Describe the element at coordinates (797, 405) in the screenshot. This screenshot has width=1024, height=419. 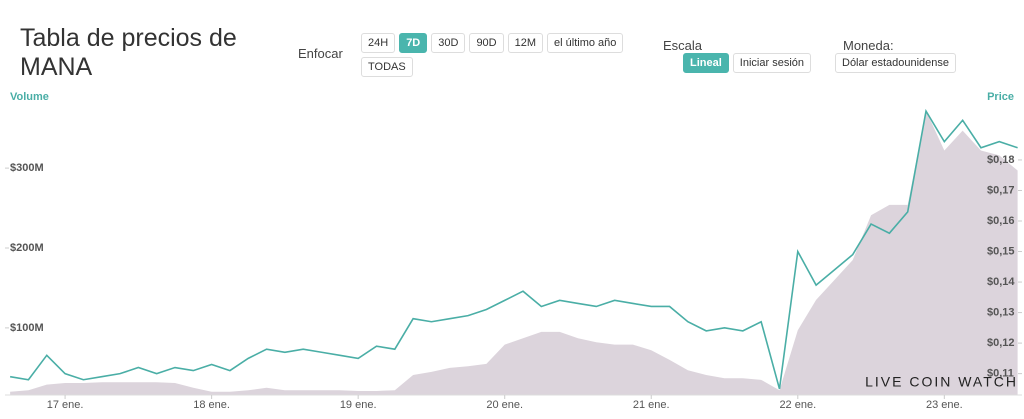
I see `x-tick-label: 22 ene.` at that location.